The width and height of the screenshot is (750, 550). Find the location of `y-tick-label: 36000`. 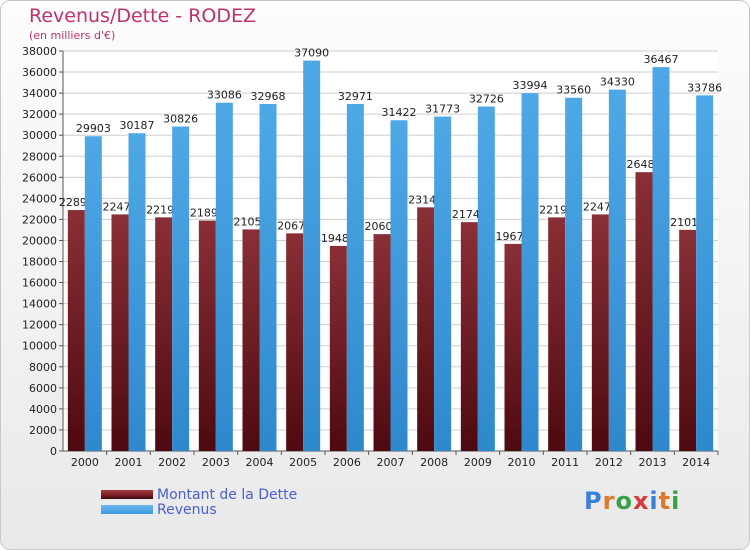

y-tick-label: 36000 is located at coordinates (39, 72).